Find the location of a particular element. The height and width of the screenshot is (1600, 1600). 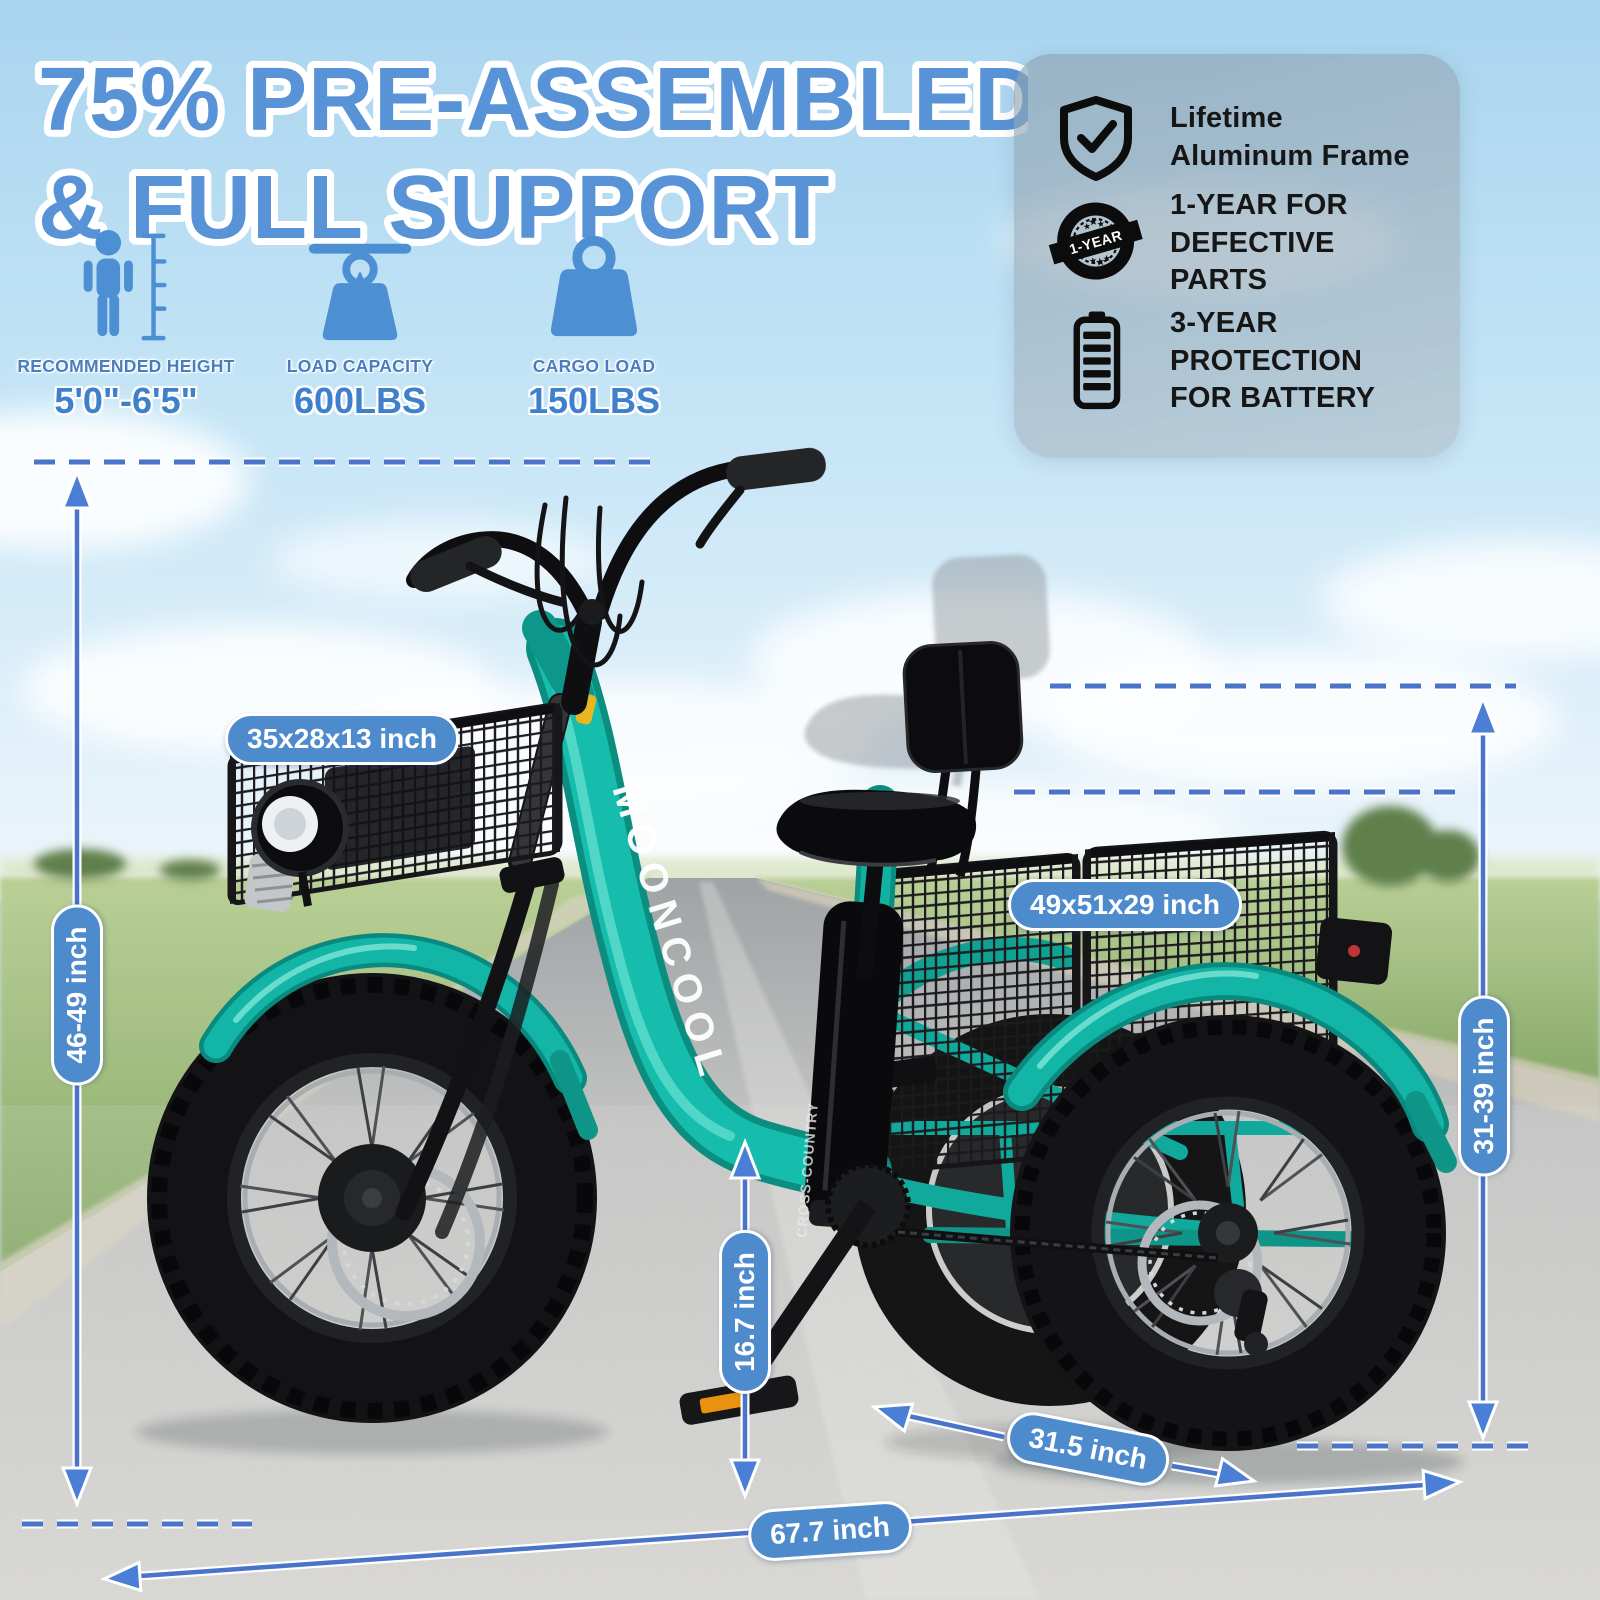

saddle is located at coordinates (876, 828).